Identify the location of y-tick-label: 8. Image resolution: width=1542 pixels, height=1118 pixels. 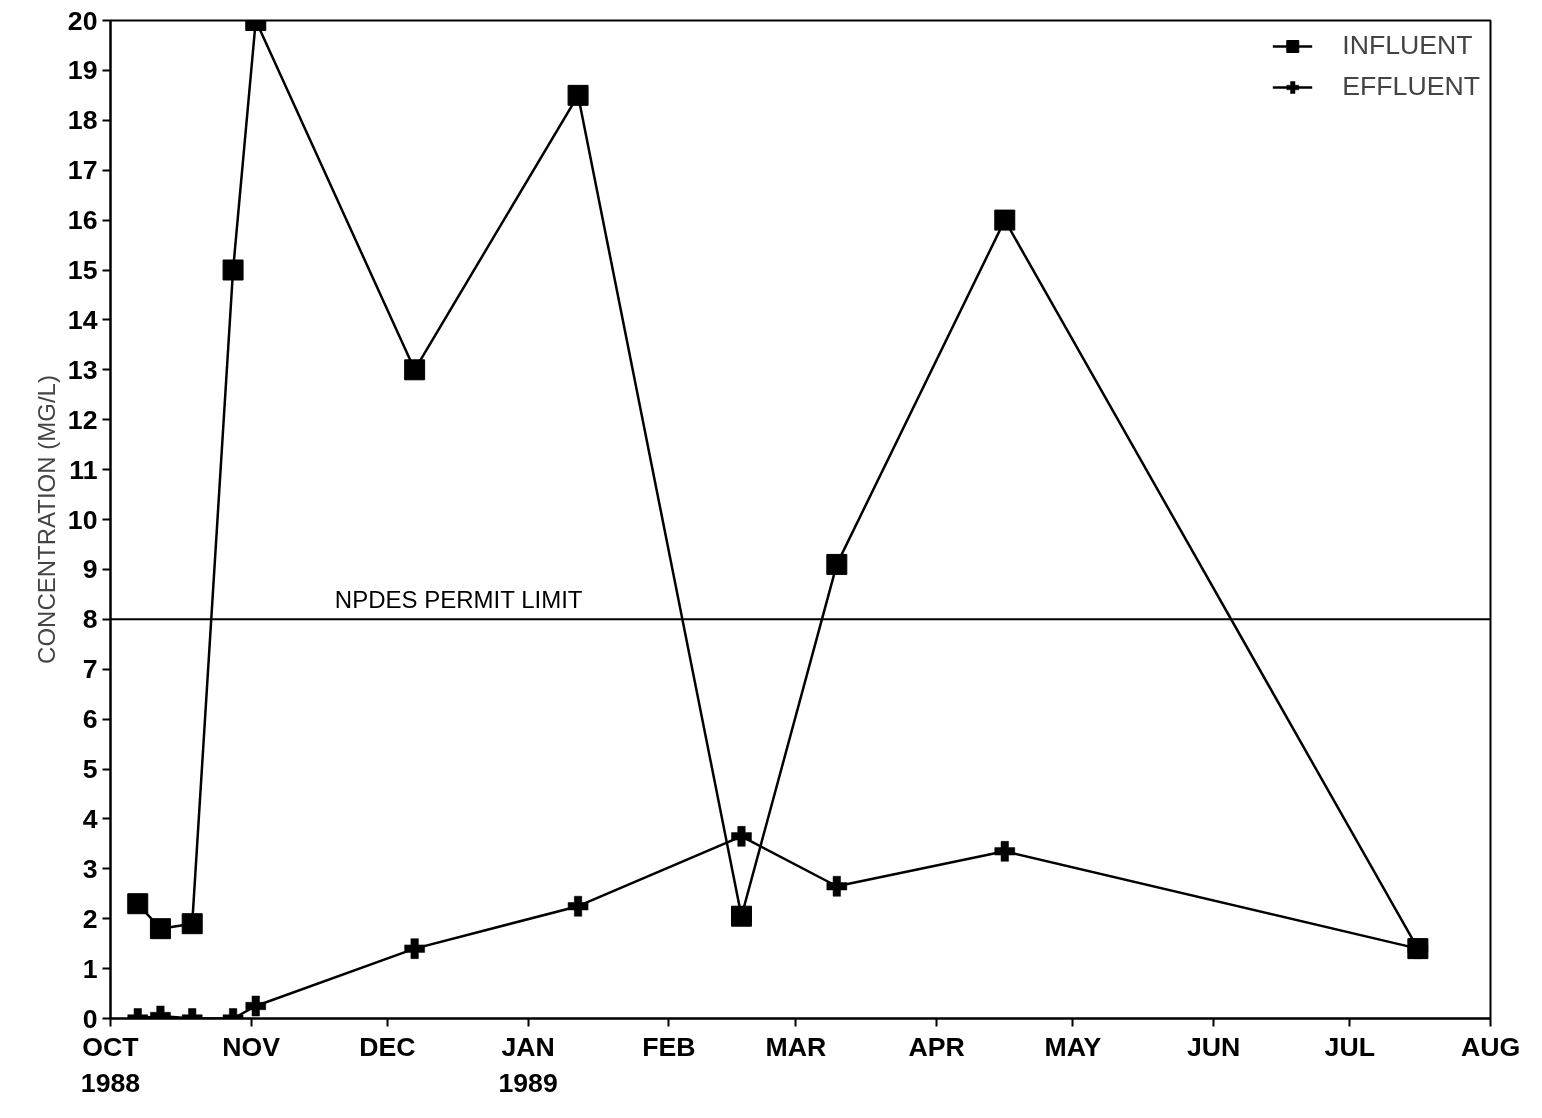
(90, 619).